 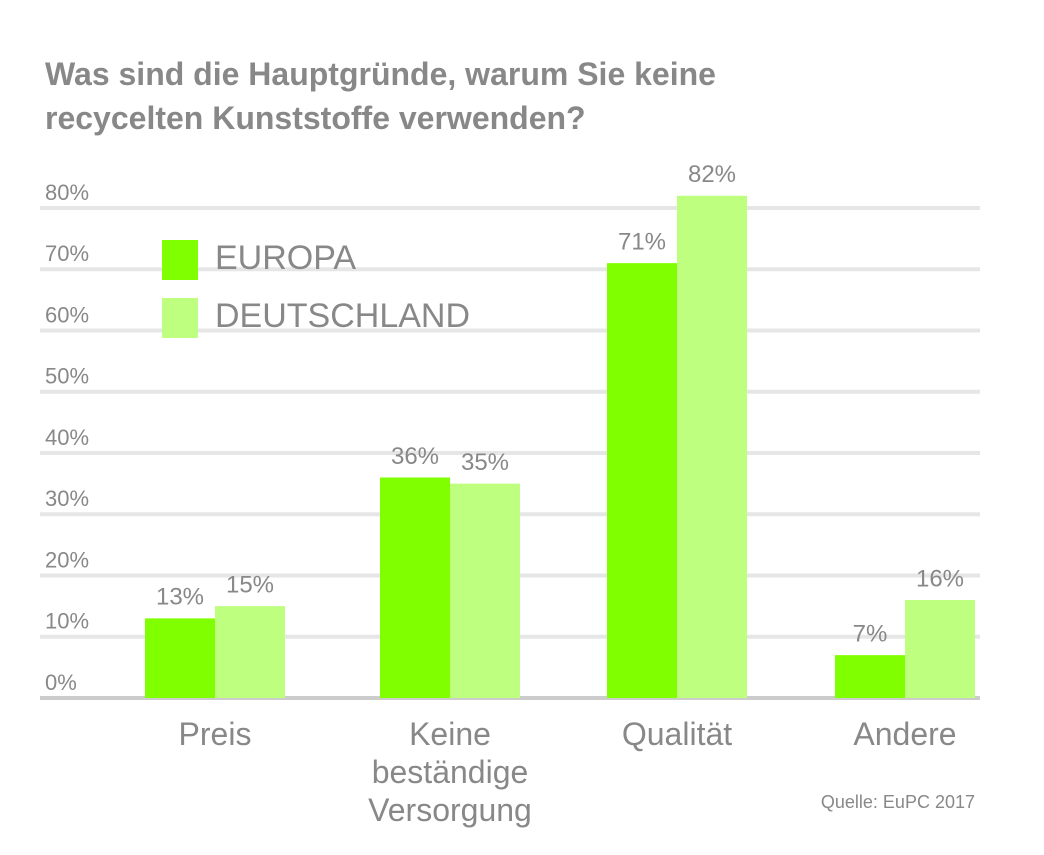 What do you see at coordinates (712, 174) in the screenshot?
I see `value-label: 82%` at bounding box center [712, 174].